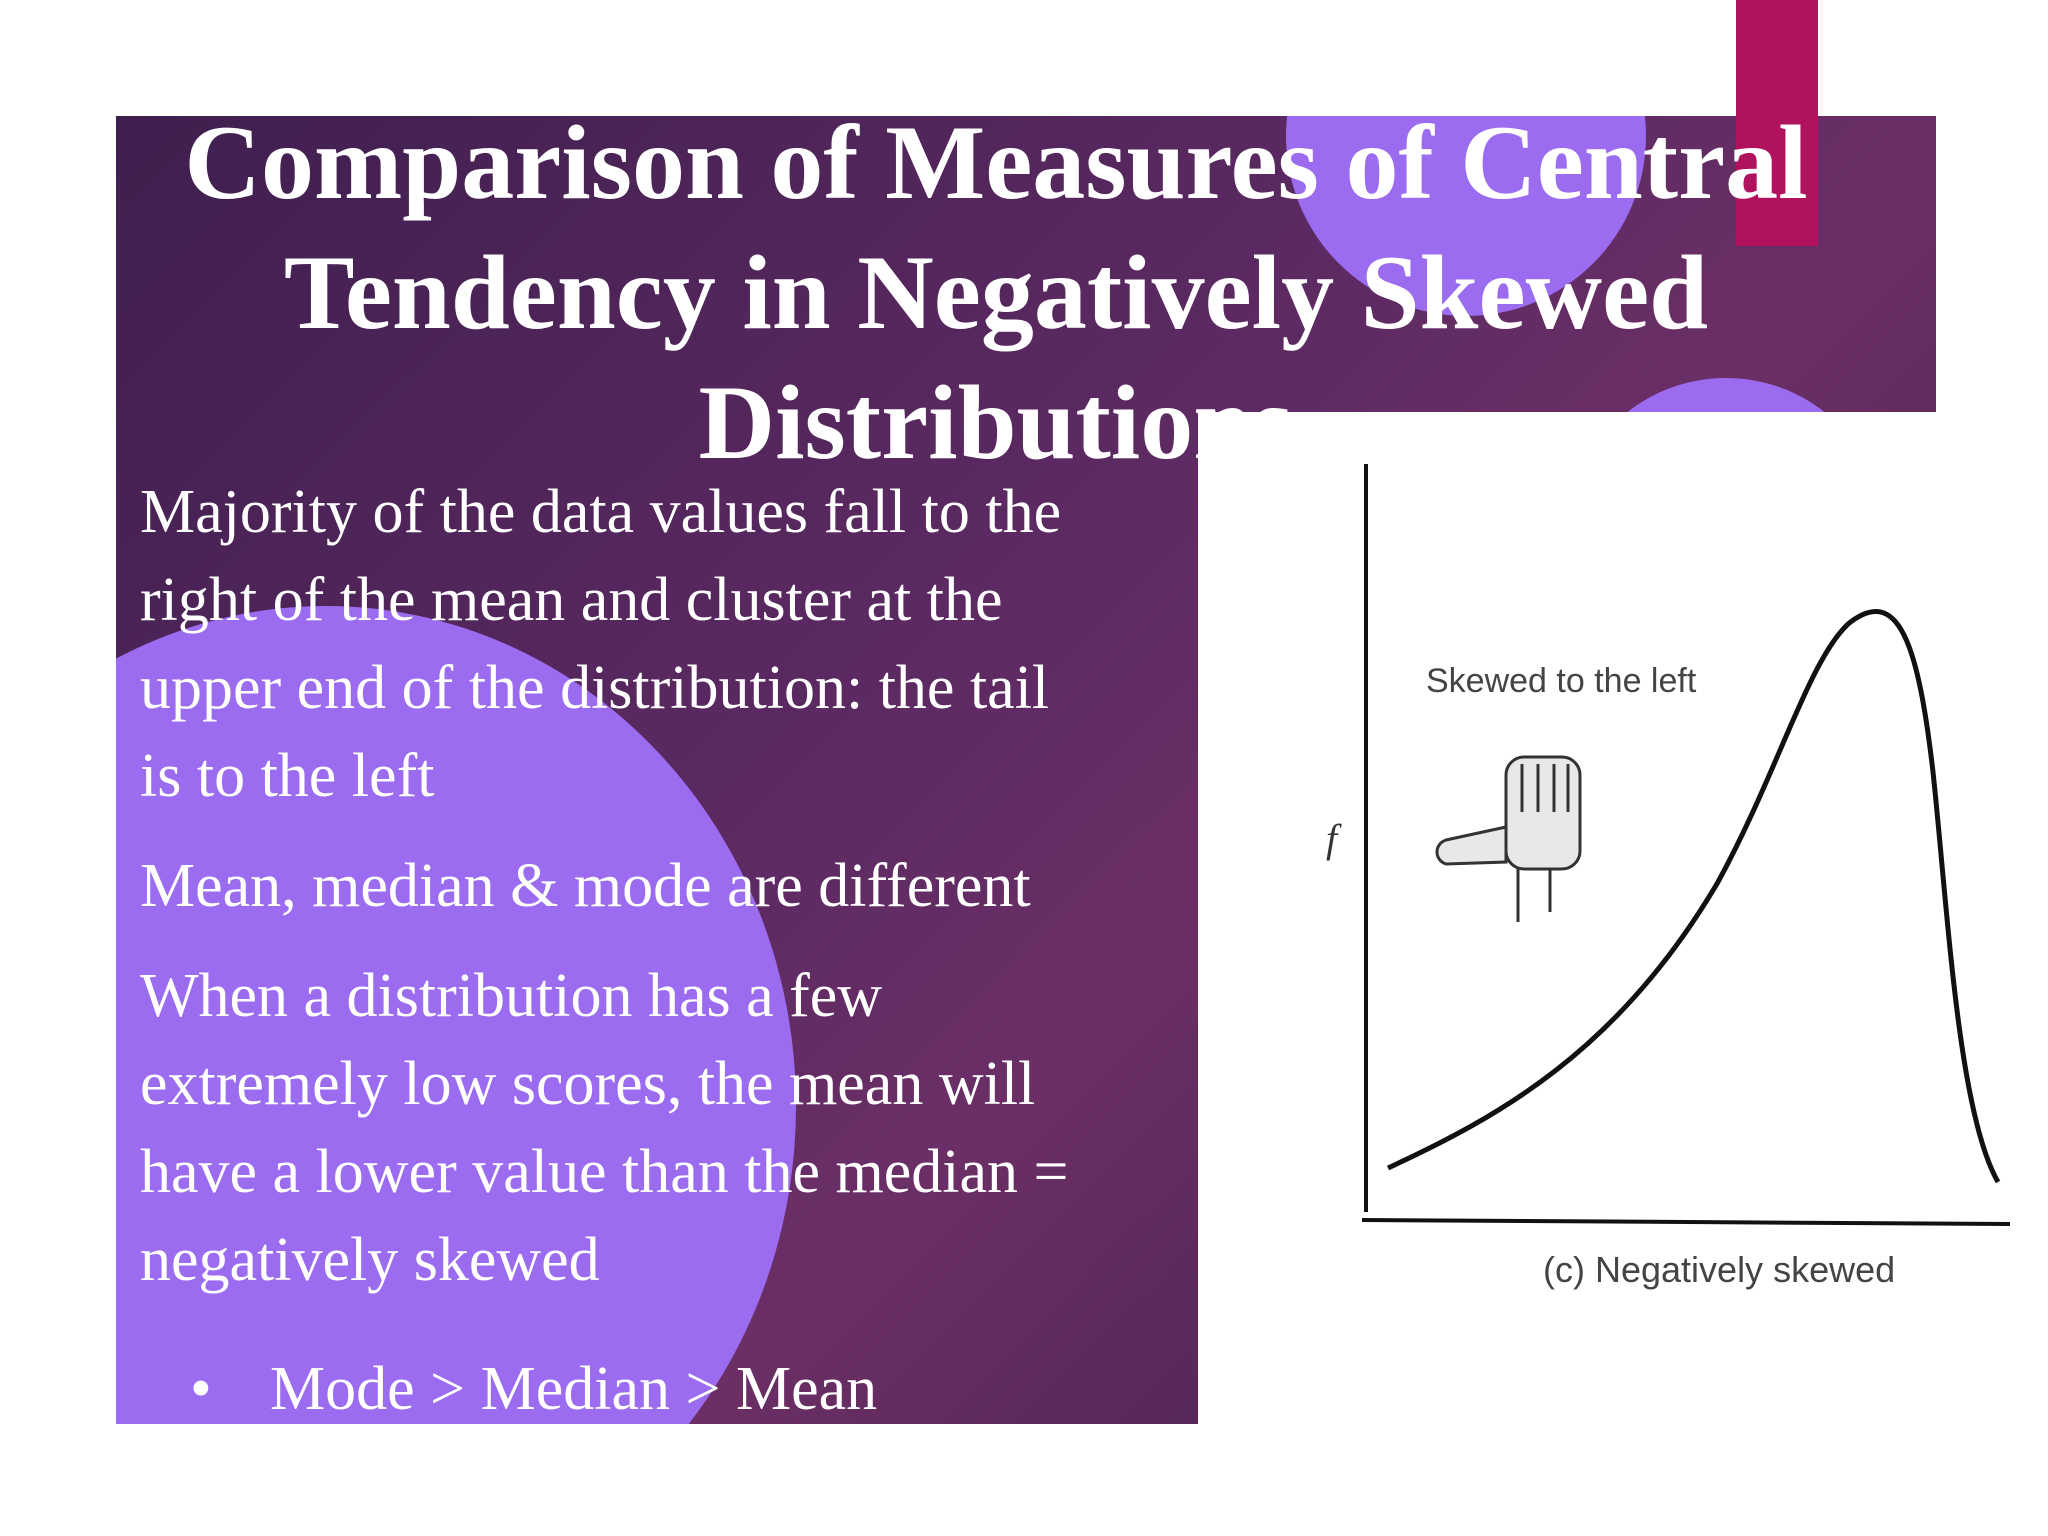 This screenshot has height=1536, width=2048. I want to click on y-axis-label: f, so click(1334, 838).